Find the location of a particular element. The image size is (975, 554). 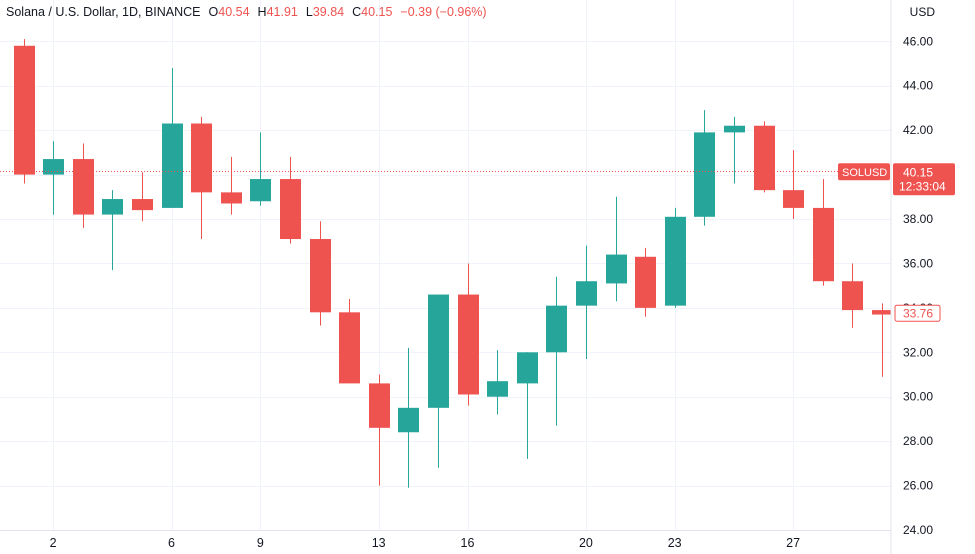

time-tick-label: 27 is located at coordinates (793, 543).